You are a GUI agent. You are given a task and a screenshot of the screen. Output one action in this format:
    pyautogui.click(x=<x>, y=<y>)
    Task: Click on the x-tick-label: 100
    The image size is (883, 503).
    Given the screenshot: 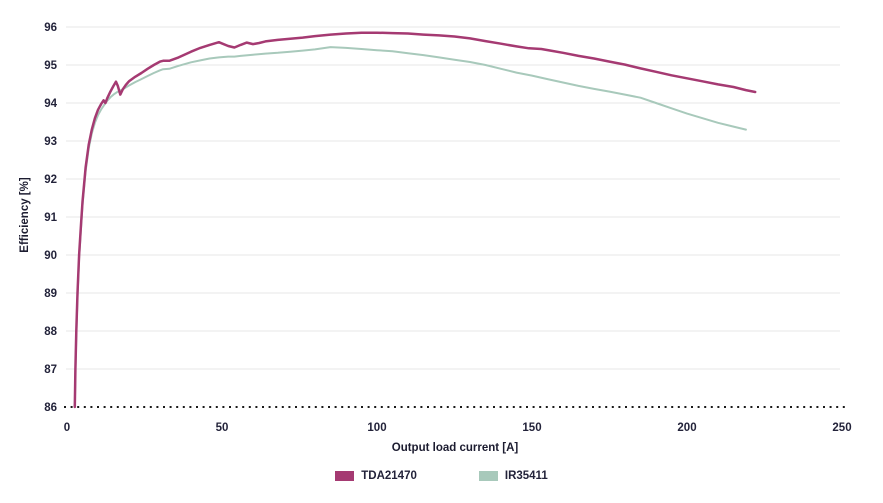 What is the action you would take?
    pyautogui.click(x=376, y=428)
    